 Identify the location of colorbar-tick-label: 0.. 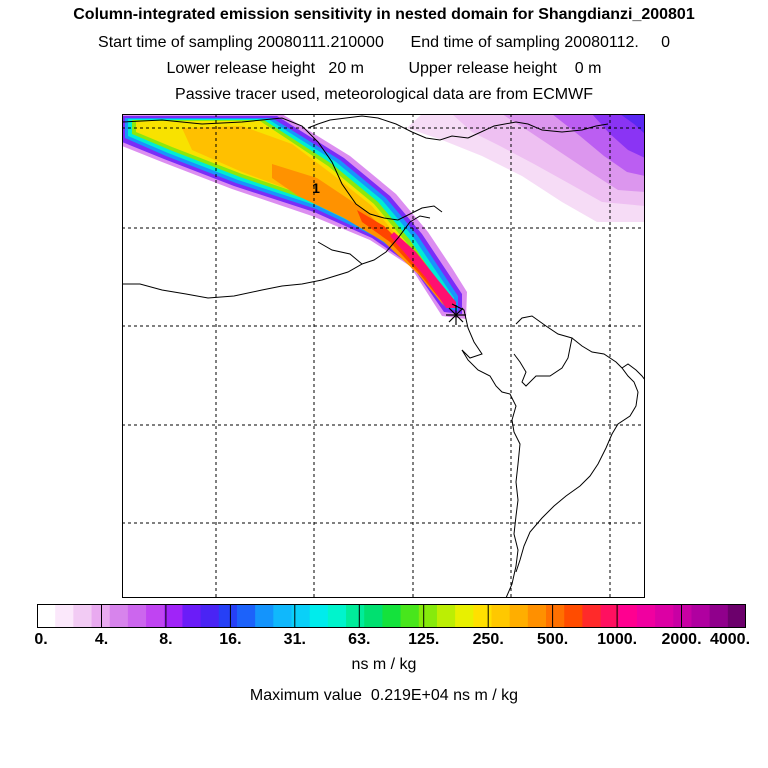
(41, 639).